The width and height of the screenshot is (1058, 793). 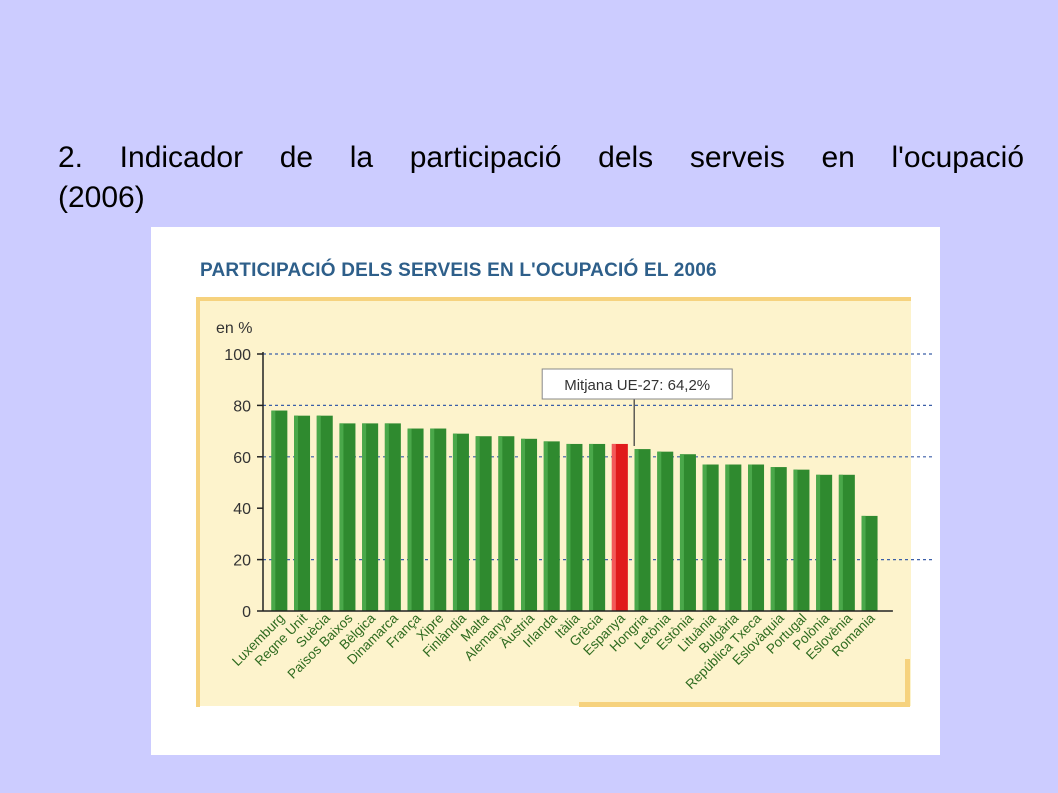 What do you see at coordinates (553, 299) in the screenshot?
I see `panel-border-top` at bounding box center [553, 299].